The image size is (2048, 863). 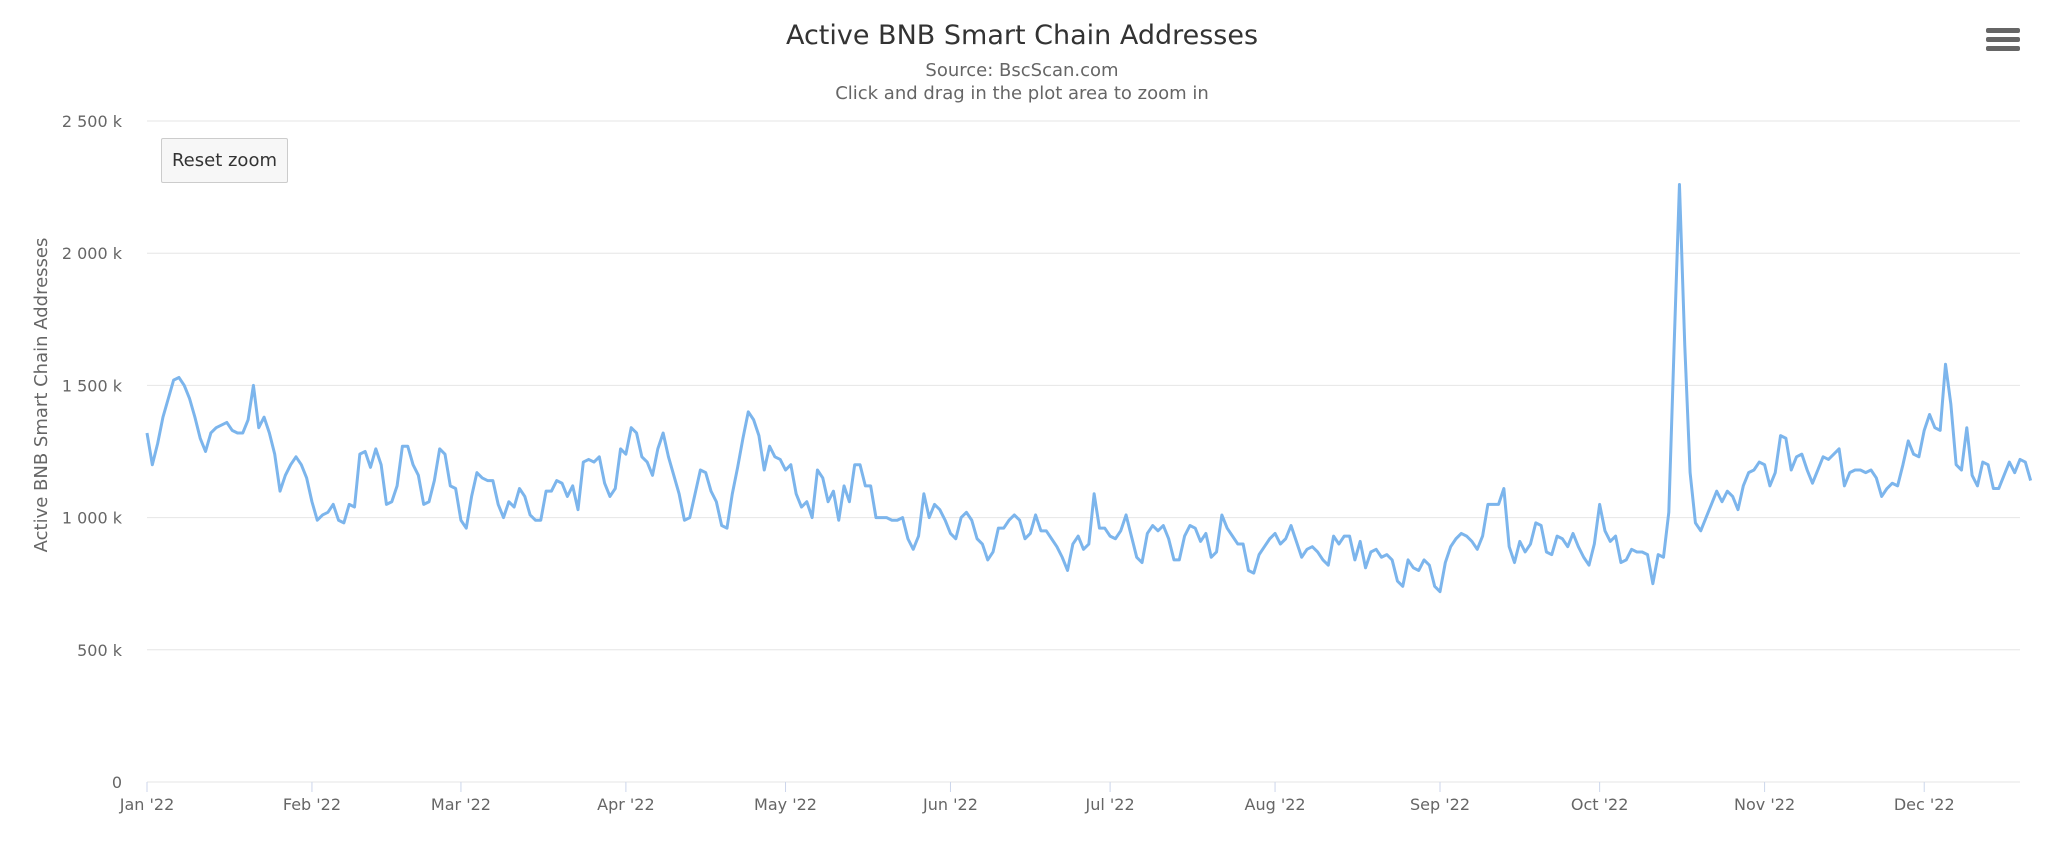 I want to click on menu-bar-top, so click(x=2003, y=30).